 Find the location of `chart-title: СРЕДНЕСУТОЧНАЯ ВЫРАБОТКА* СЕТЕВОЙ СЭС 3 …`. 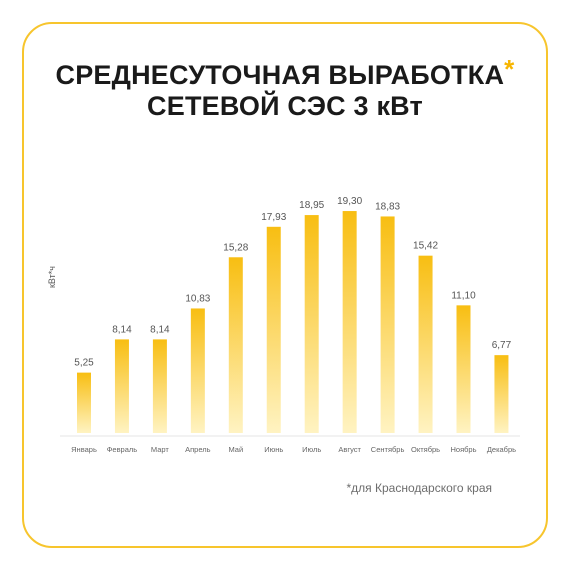

chart-title: СРЕДНЕСУТОЧНАЯ ВЫРАБОТКА* СЕТЕВОЙ СЭС 3 … is located at coordinates (285, 88).